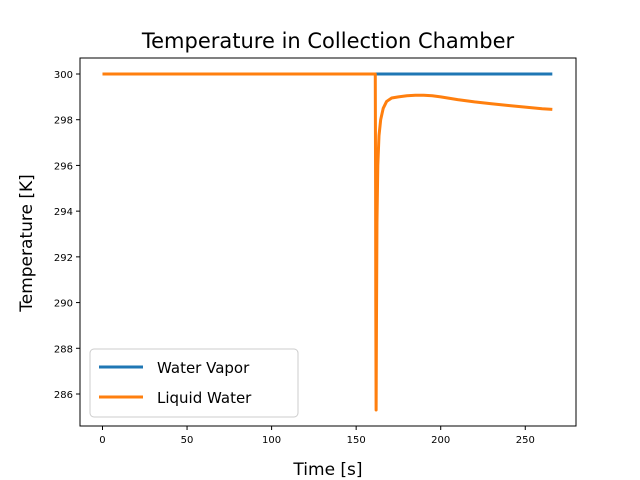 Image resolution: width=640 pixels, height=480 pixels. What do you see at coordinates (187, 440) in the screenshot?
I see `x-tick-label: 50` at bounding box center [187, 440].